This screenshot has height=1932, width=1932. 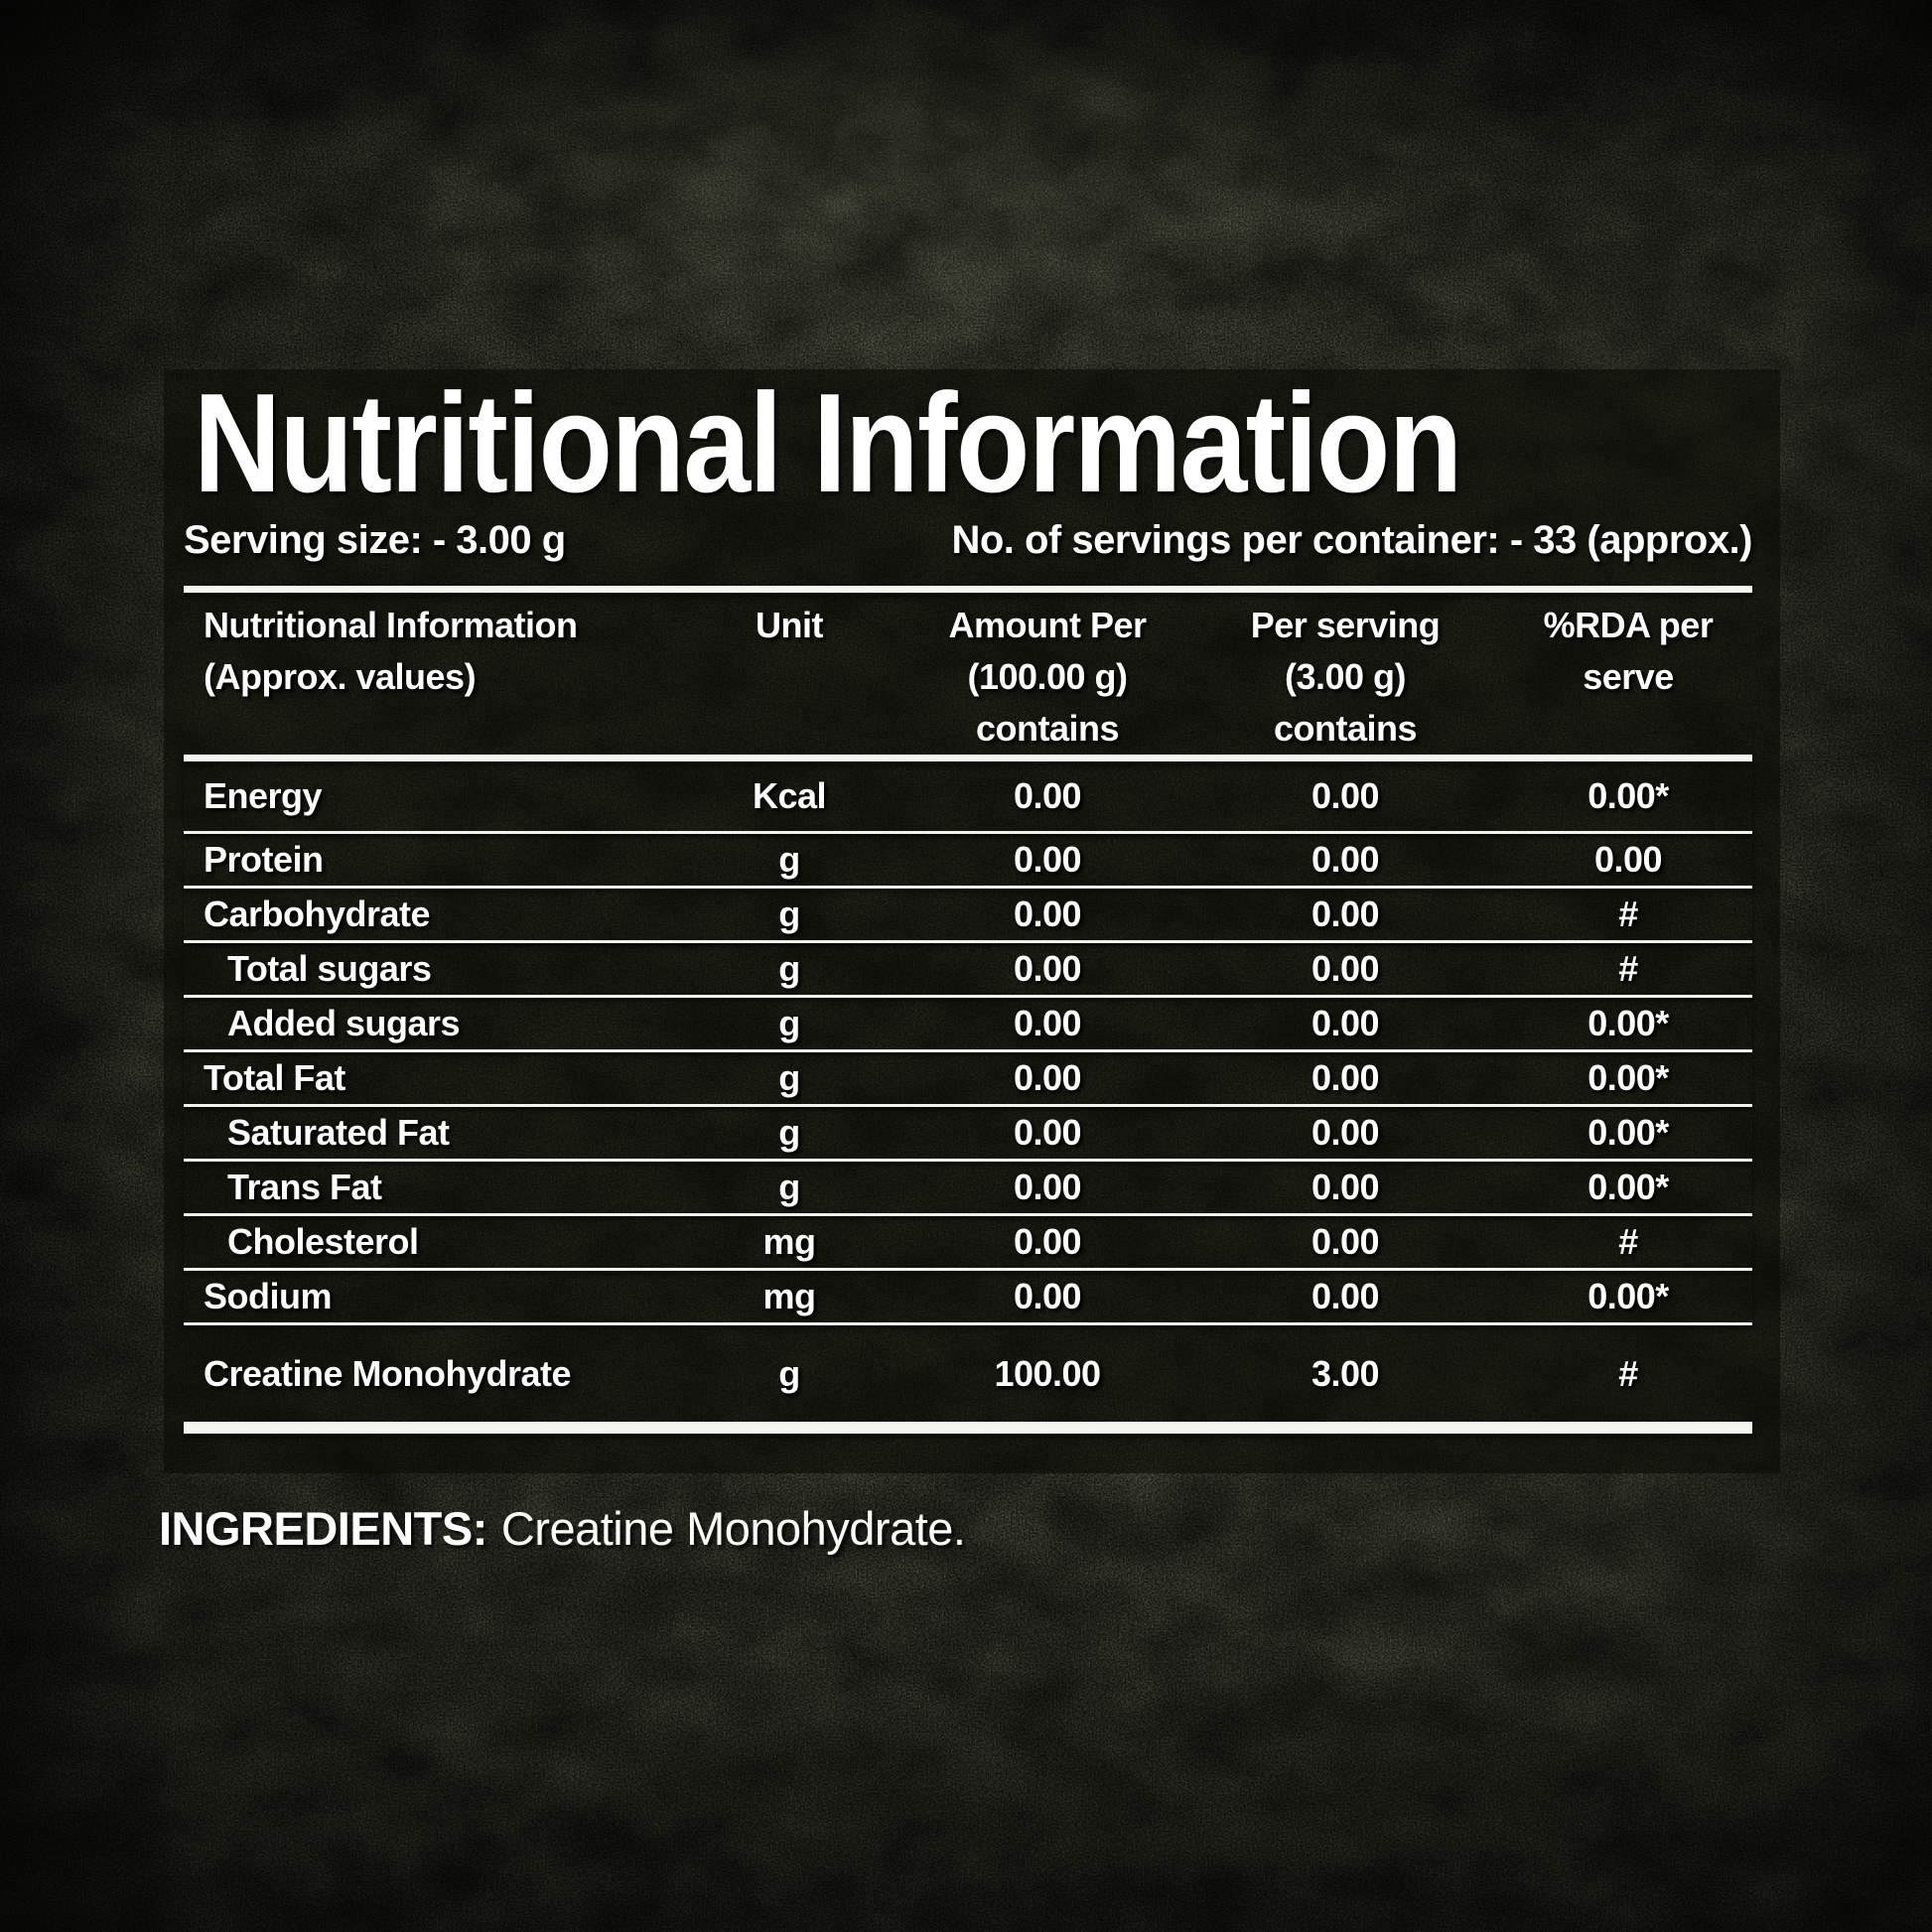 What do you see at coordinates (828, 443) in the screenshot?
I see `page-title: Nutritional Information` at bounding box center [828, 443].